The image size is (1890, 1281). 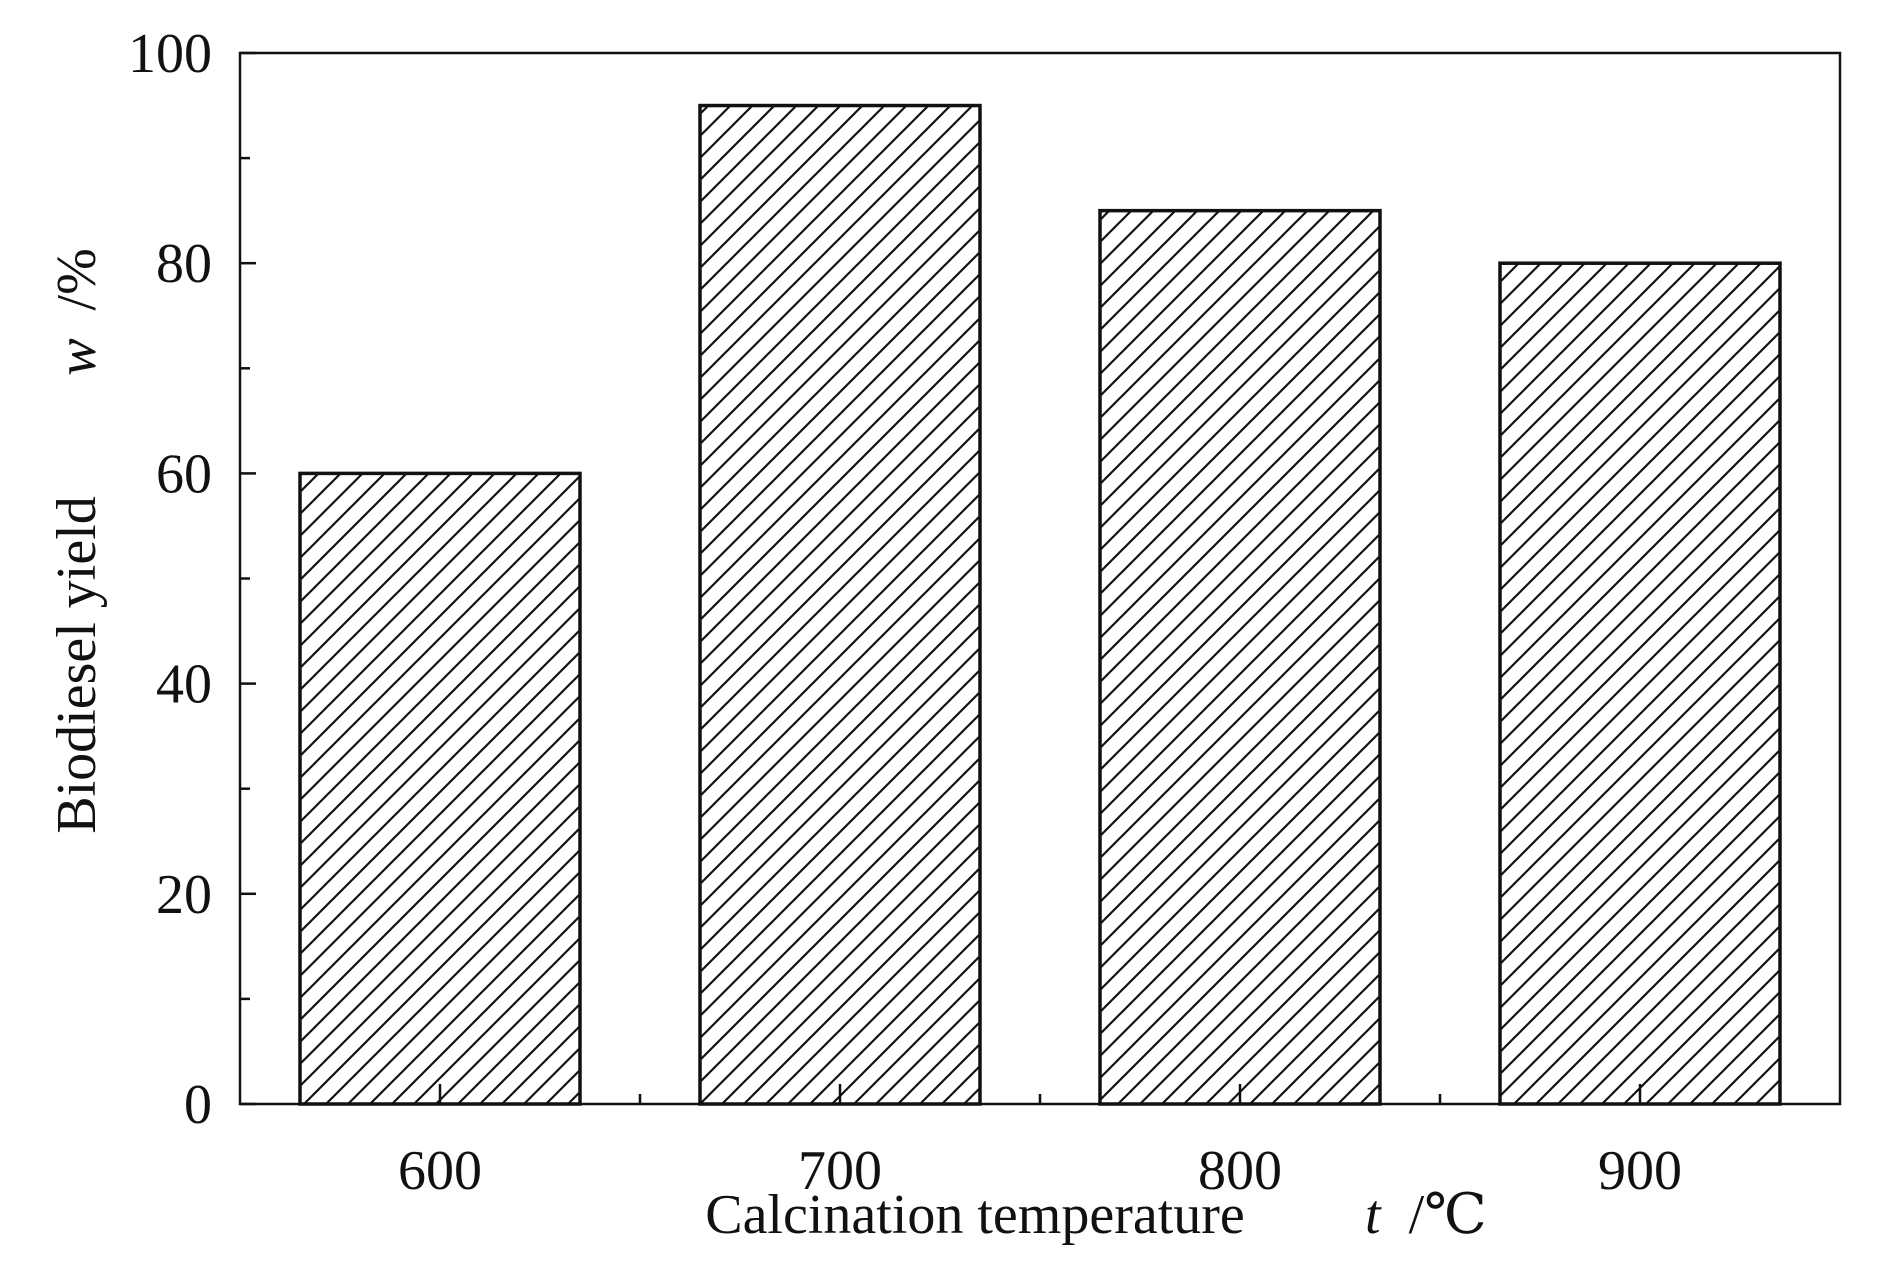 I want to click on x-ticks: 600 700 800 900, so click(x=1040, y=1143).